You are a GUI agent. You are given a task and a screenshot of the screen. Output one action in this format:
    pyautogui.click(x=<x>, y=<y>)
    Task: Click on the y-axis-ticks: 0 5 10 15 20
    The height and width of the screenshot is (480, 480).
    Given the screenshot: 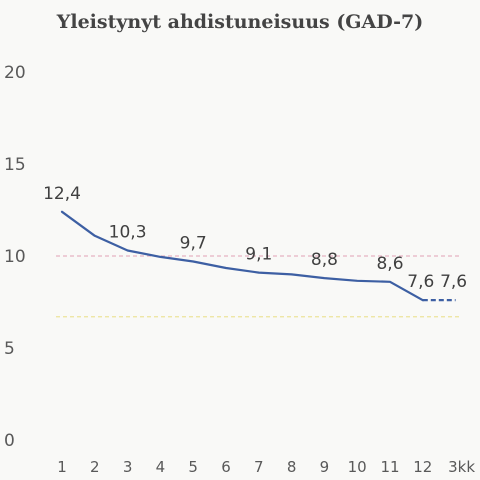 What is the action you would take?
    pyautogui.click(x=15, y=257)
    